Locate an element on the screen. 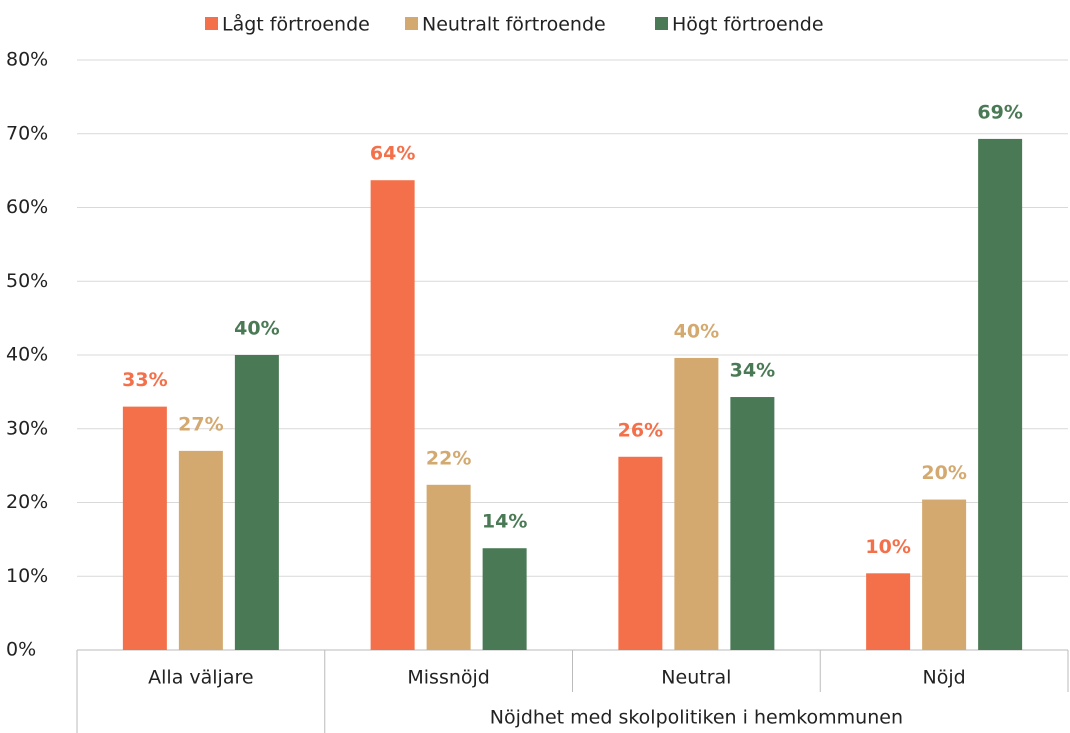  y-tick-label: 40% is located at coordinates (27, 355).